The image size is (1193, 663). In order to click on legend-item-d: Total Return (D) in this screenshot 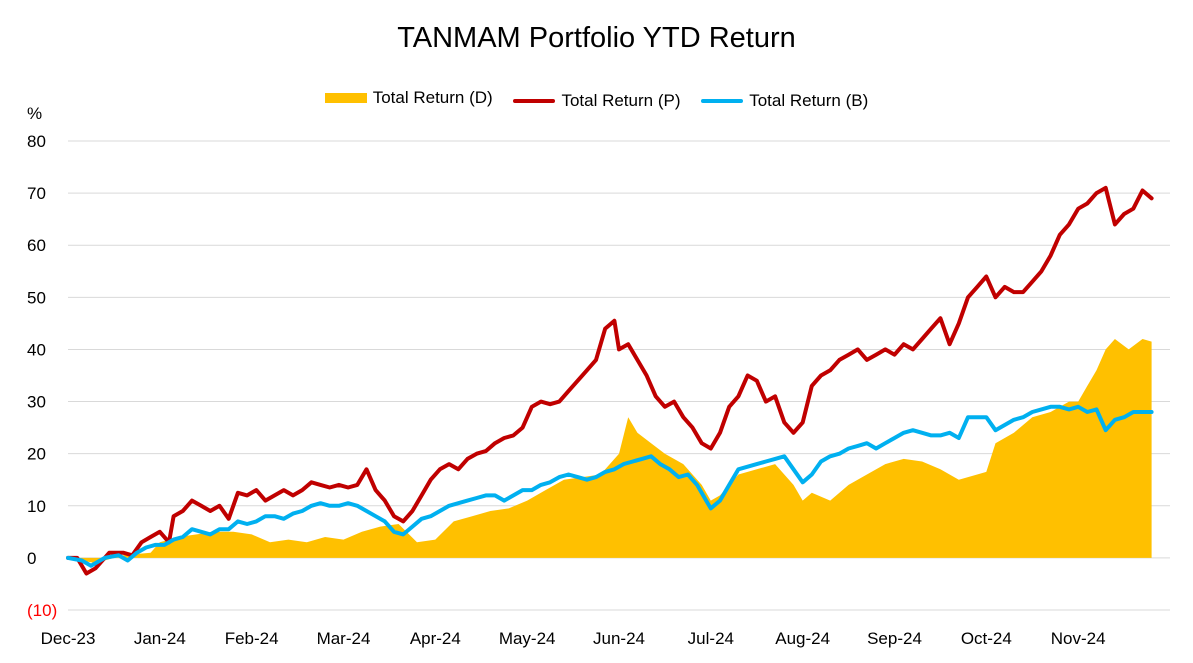, I will do `click(408, 98)`.